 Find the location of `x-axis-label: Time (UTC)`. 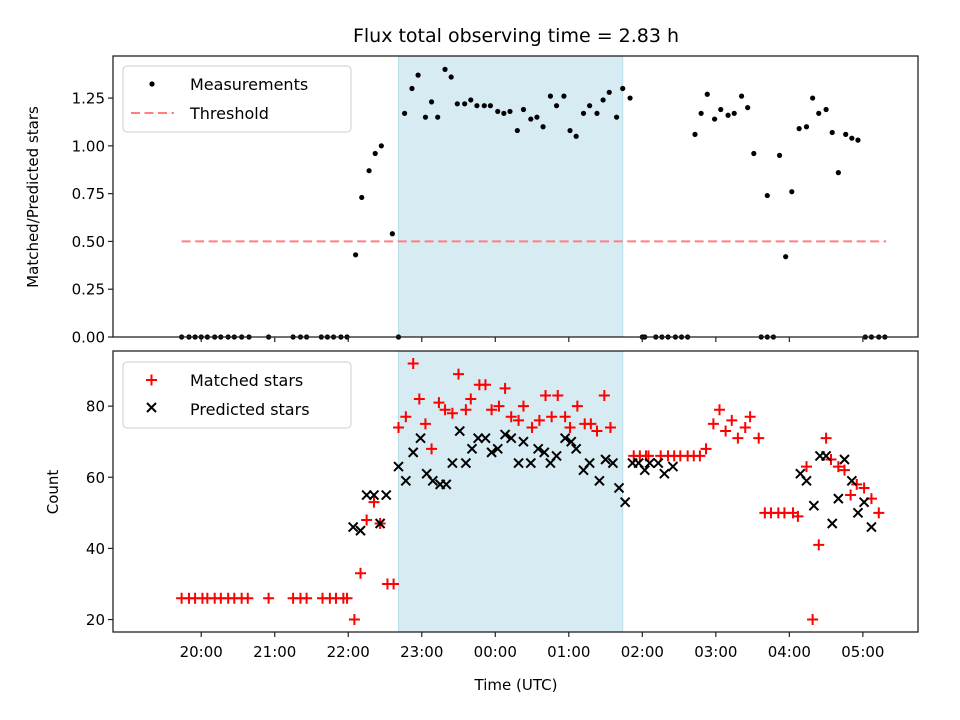

x-axis-label: Time (UTC) is located at coordinates (516, 685).